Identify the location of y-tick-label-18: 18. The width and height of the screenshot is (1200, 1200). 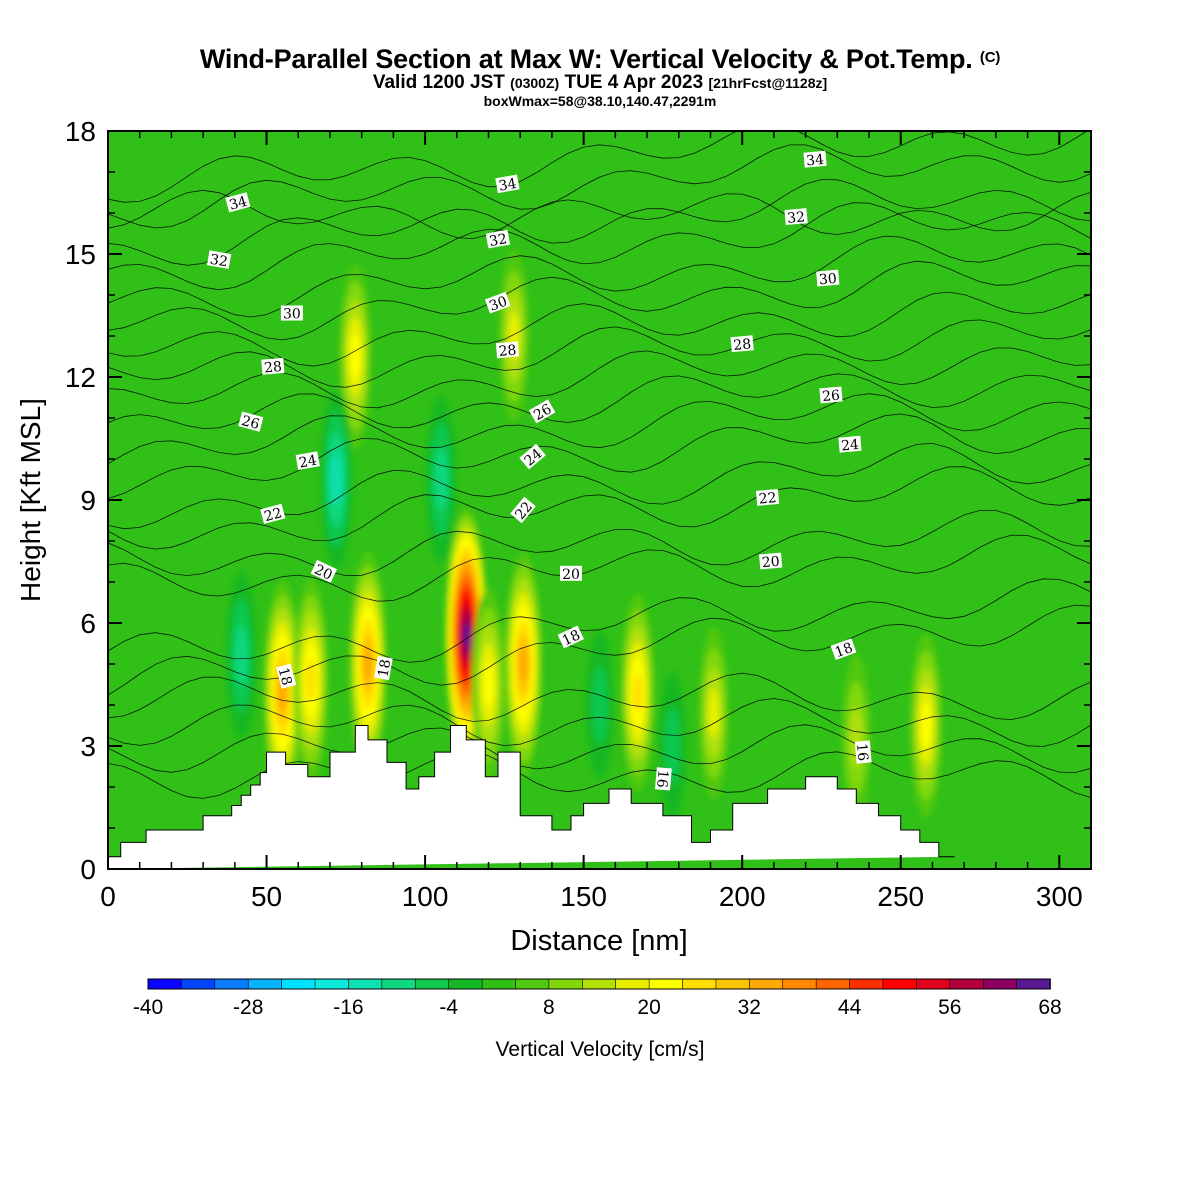
(80, 131).